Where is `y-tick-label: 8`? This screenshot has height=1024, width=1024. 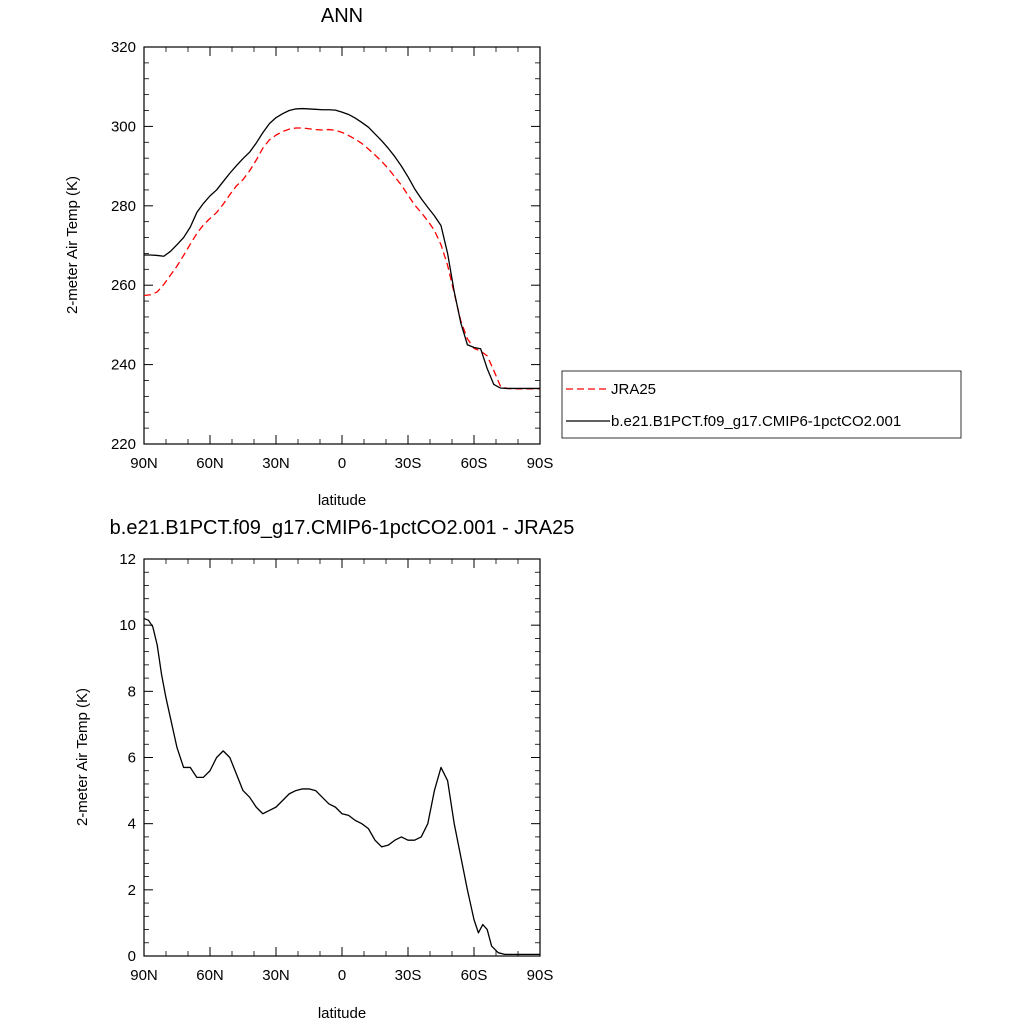
y-tick-label: 8 is located at coordinates (132, 691).